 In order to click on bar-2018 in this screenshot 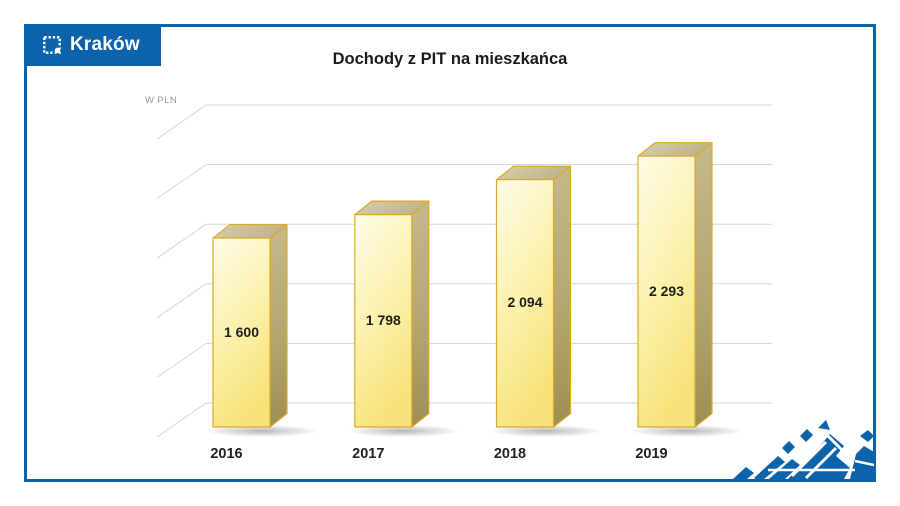, I will do `click(533, 296)`.